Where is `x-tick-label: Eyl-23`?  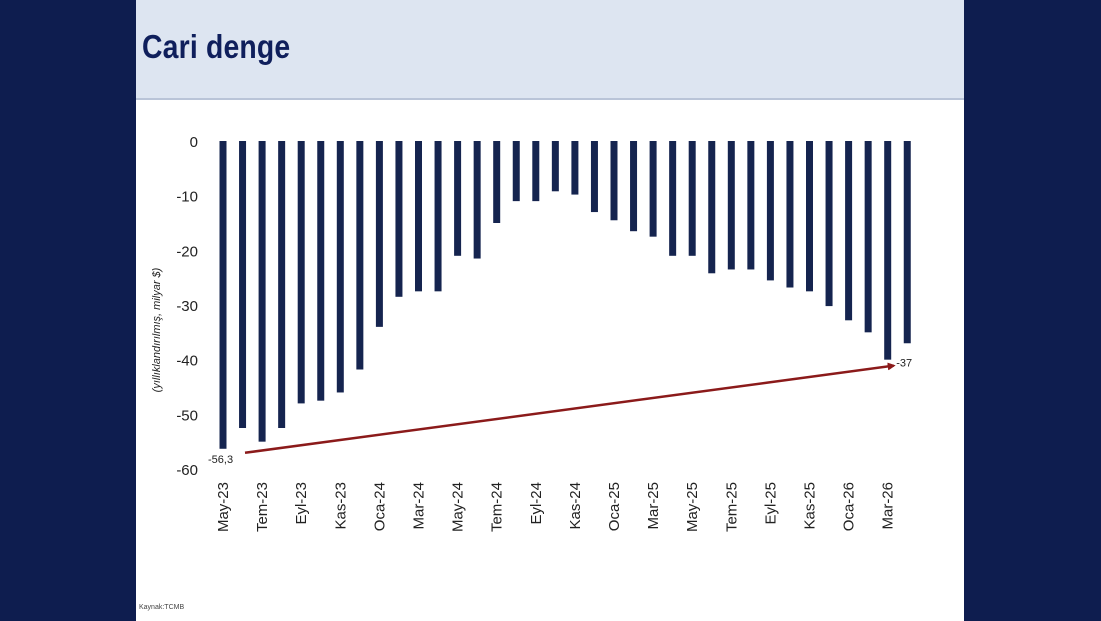
x-tick-label: Eyl-23 is located at coordinates (301, 503).